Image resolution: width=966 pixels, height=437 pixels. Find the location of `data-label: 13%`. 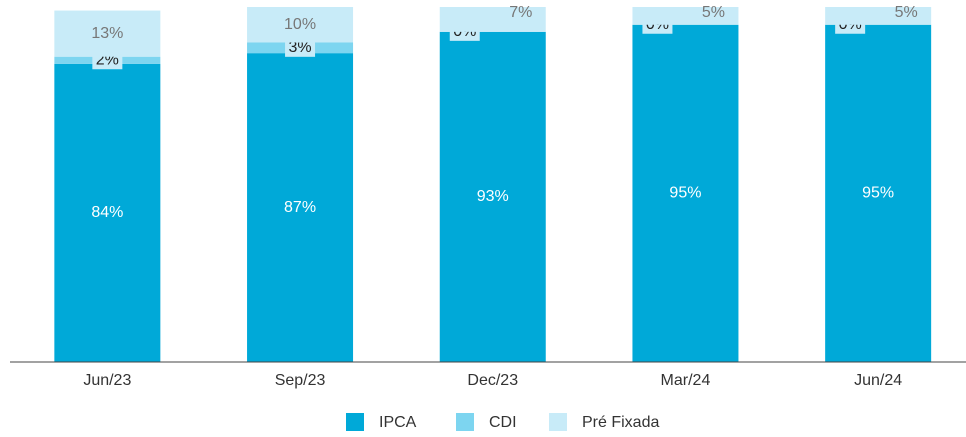

data-label: 13% is located at coordinates (107, 33).